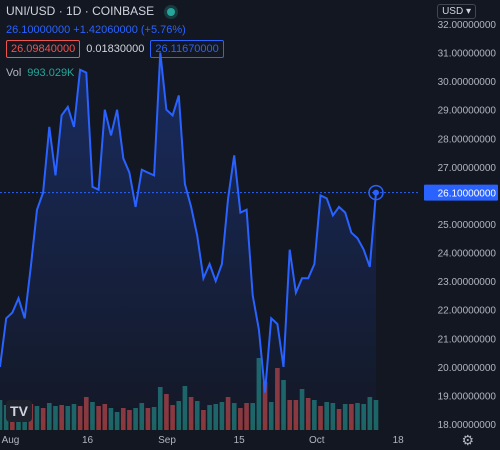 This screenshot has width=500, height=450. I want to click on x-tick-label: 18, so click(399, 440).